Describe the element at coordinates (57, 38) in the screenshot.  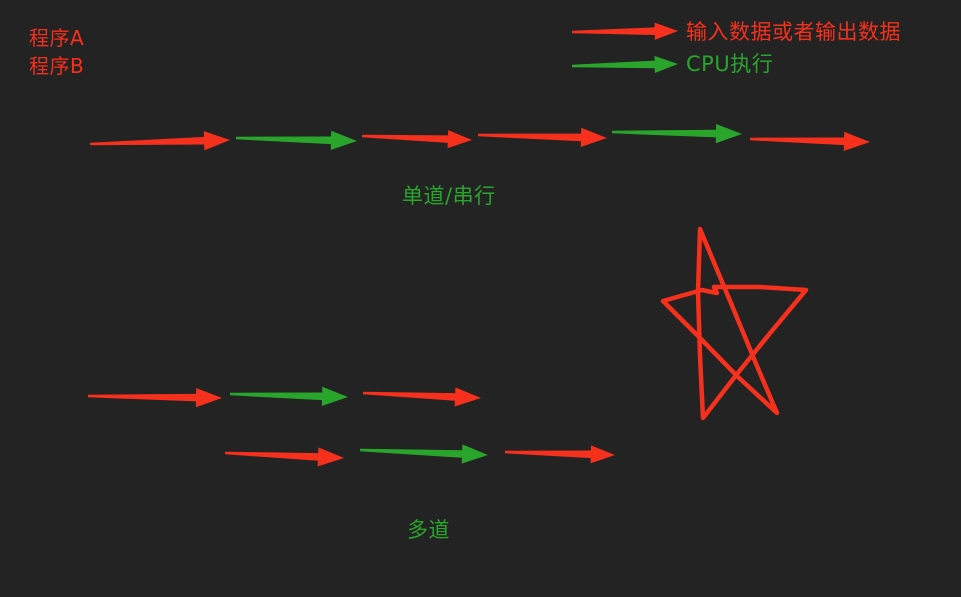
I see `program-a-label: 程序A` at that location.